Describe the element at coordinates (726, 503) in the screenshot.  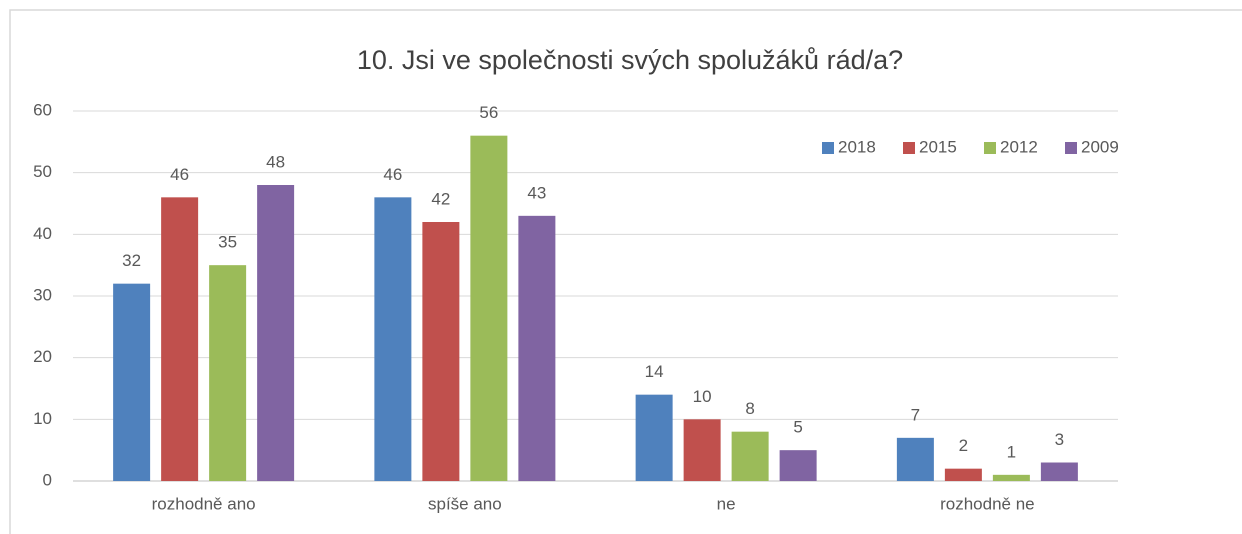
I see `x-tick-label: ne` at that location.